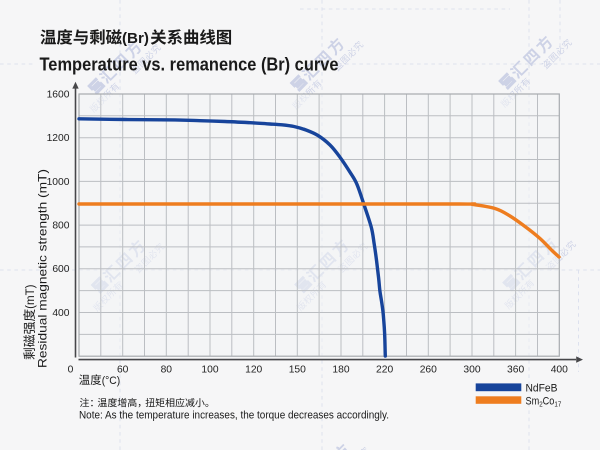 This screenshot has height=450, width=600. What do you see at coordinates (167, 370) in the screenshot?
I see `svg-text: 80` at bounding box center [167, 370].